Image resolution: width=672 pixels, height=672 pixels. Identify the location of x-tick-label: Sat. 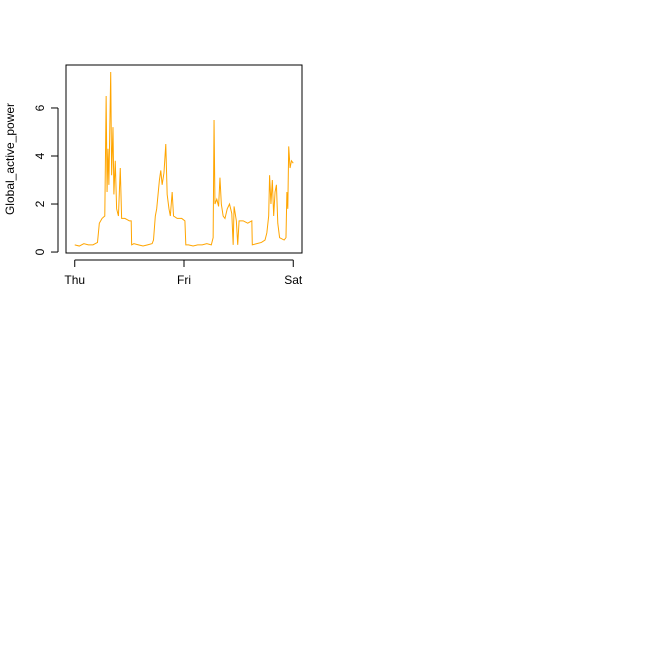
(293, 280).